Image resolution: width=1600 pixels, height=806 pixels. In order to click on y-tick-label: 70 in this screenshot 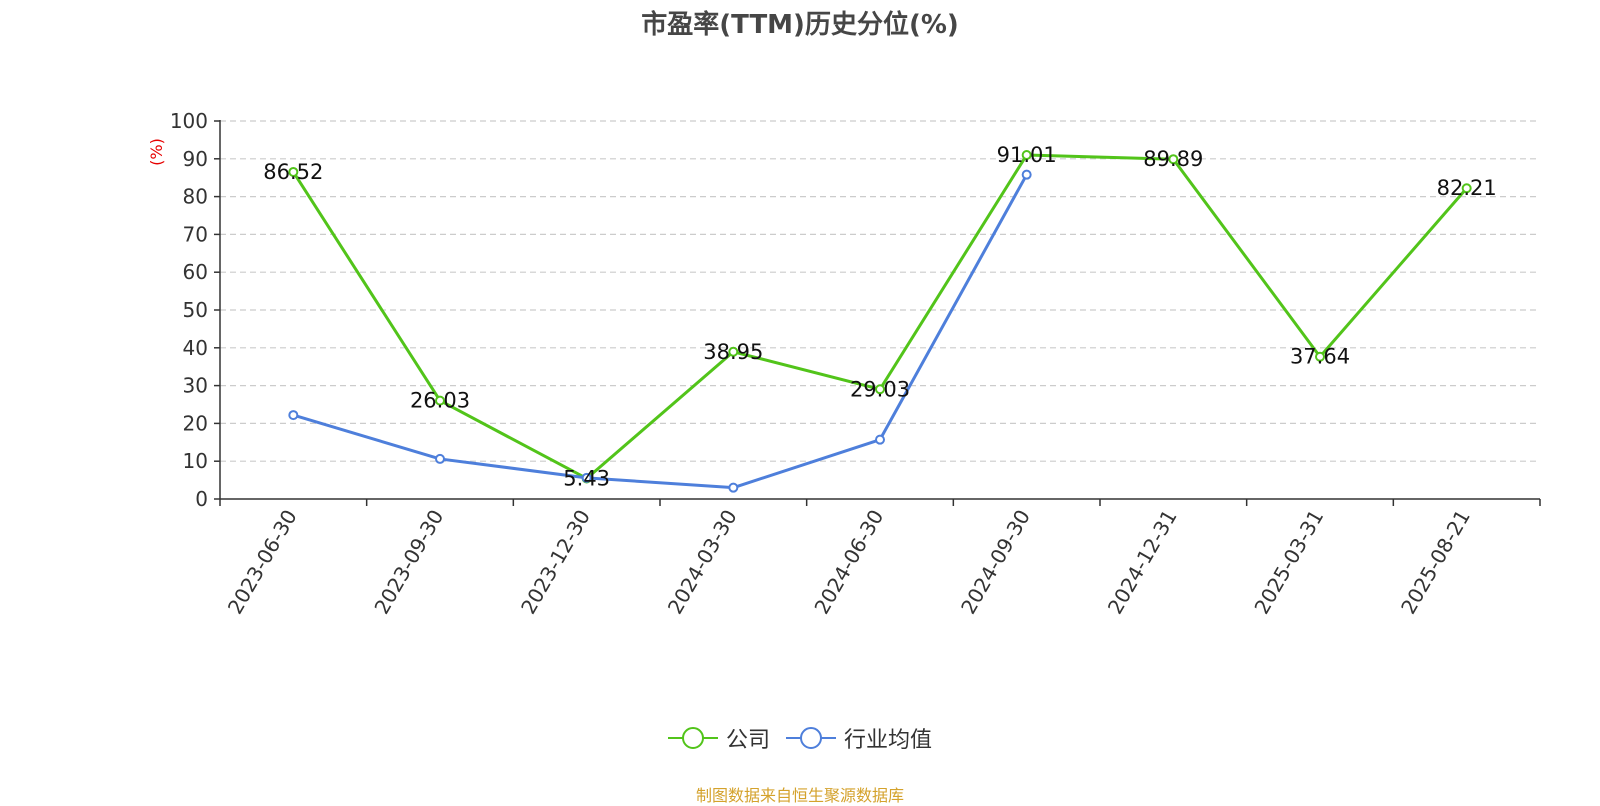, I will do `click(195, 234)`.